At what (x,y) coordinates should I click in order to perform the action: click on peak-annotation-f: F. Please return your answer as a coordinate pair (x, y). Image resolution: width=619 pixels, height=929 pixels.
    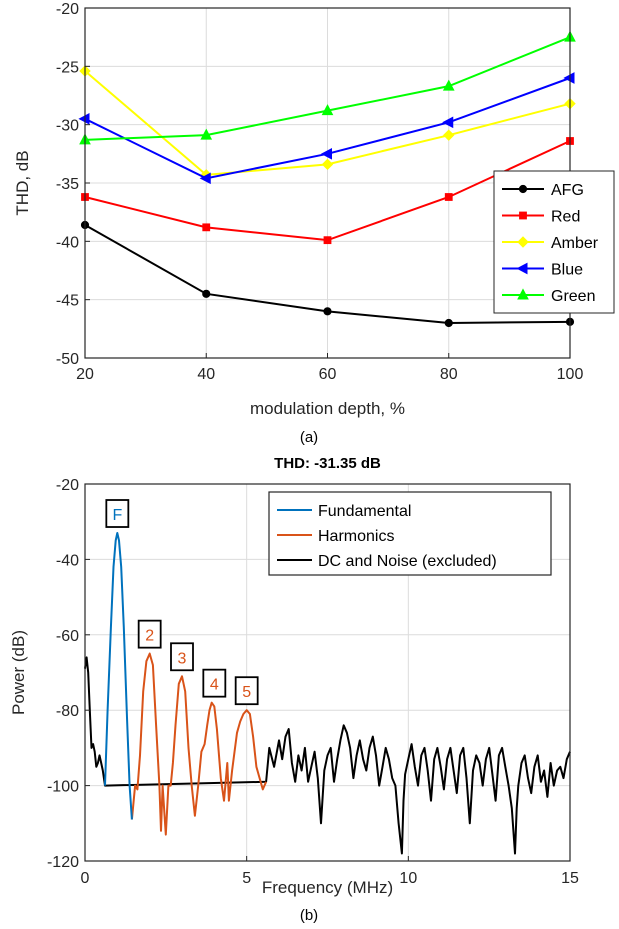
    Looking at the image, I should click on (117, 513).